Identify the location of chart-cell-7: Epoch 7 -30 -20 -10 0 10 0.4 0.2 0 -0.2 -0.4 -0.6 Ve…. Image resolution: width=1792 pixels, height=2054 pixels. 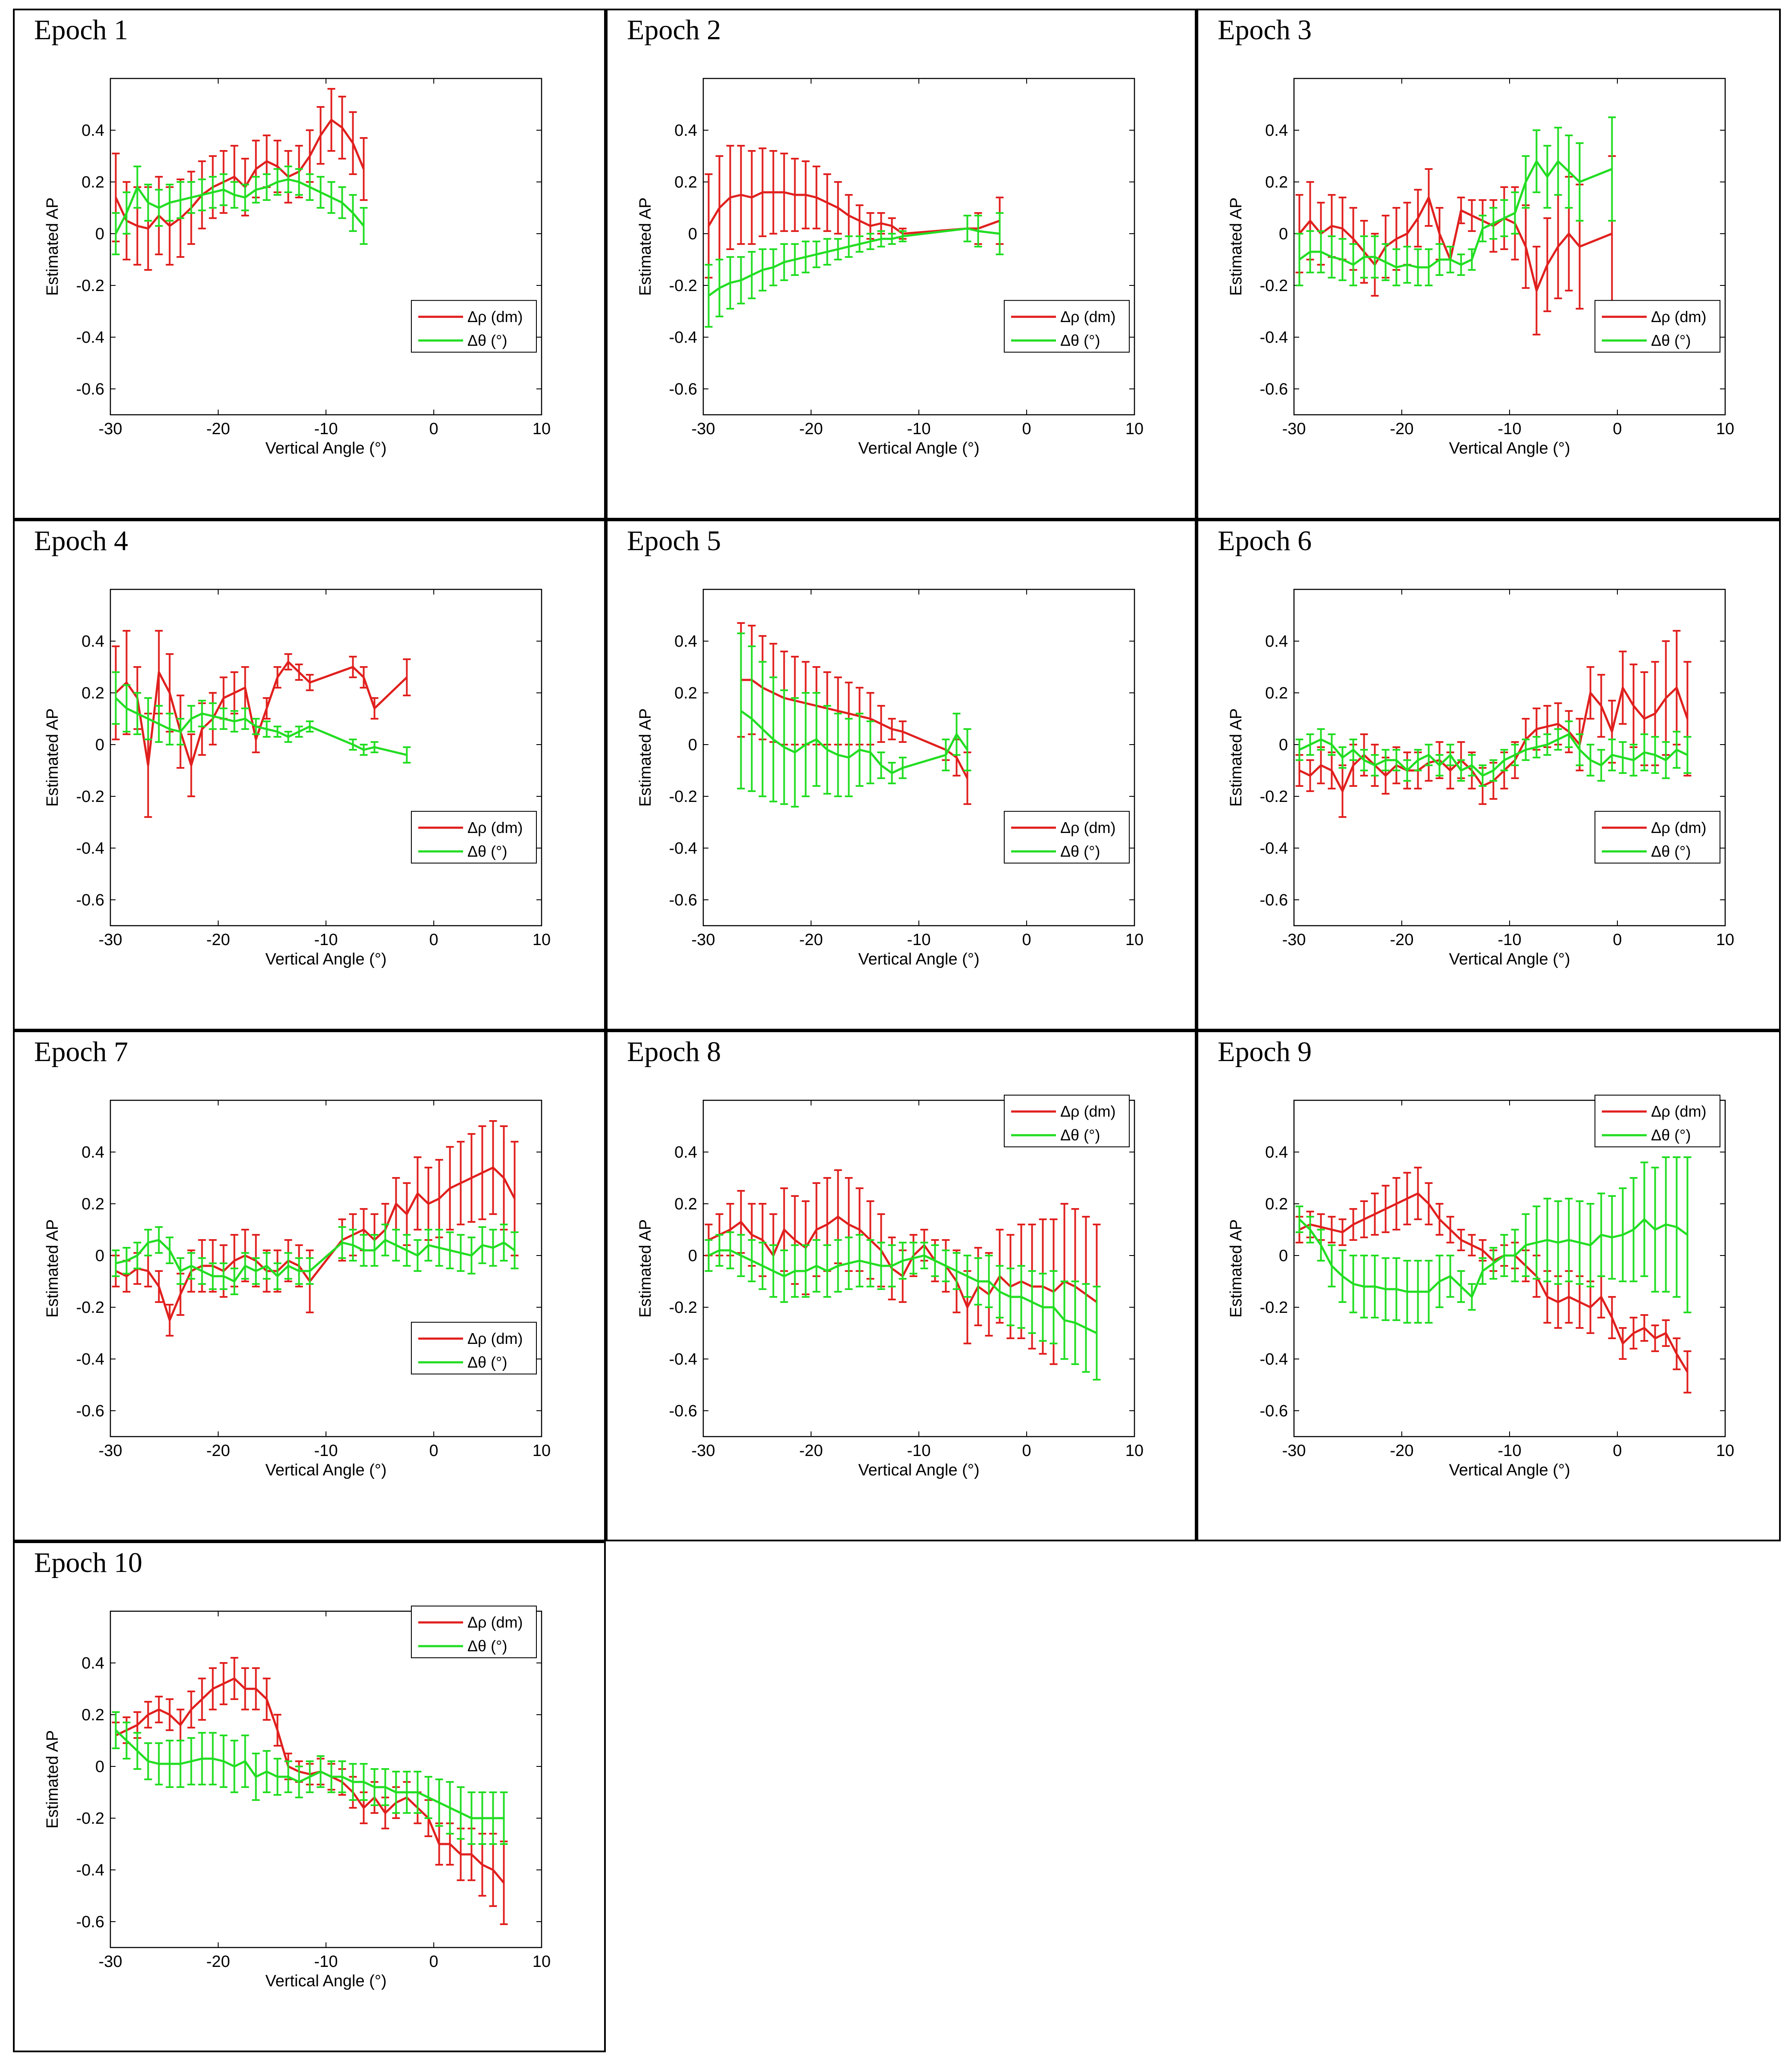
(309, 1285).